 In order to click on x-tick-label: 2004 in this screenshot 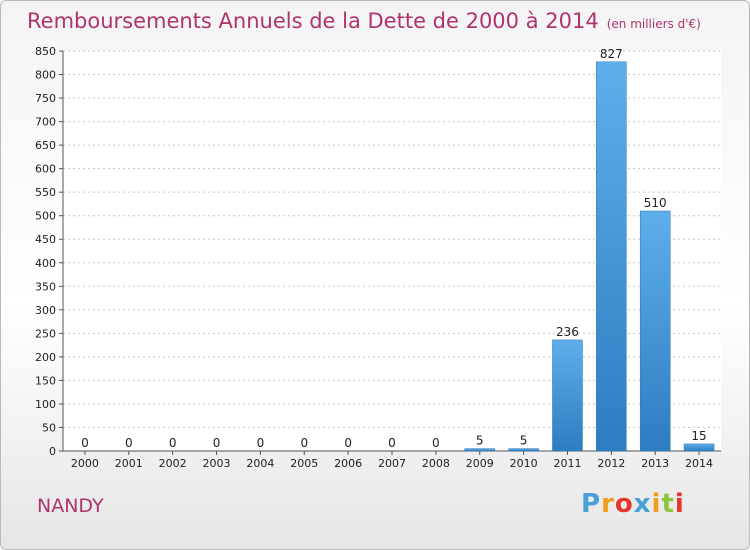, I will do `click(260, 463)`.